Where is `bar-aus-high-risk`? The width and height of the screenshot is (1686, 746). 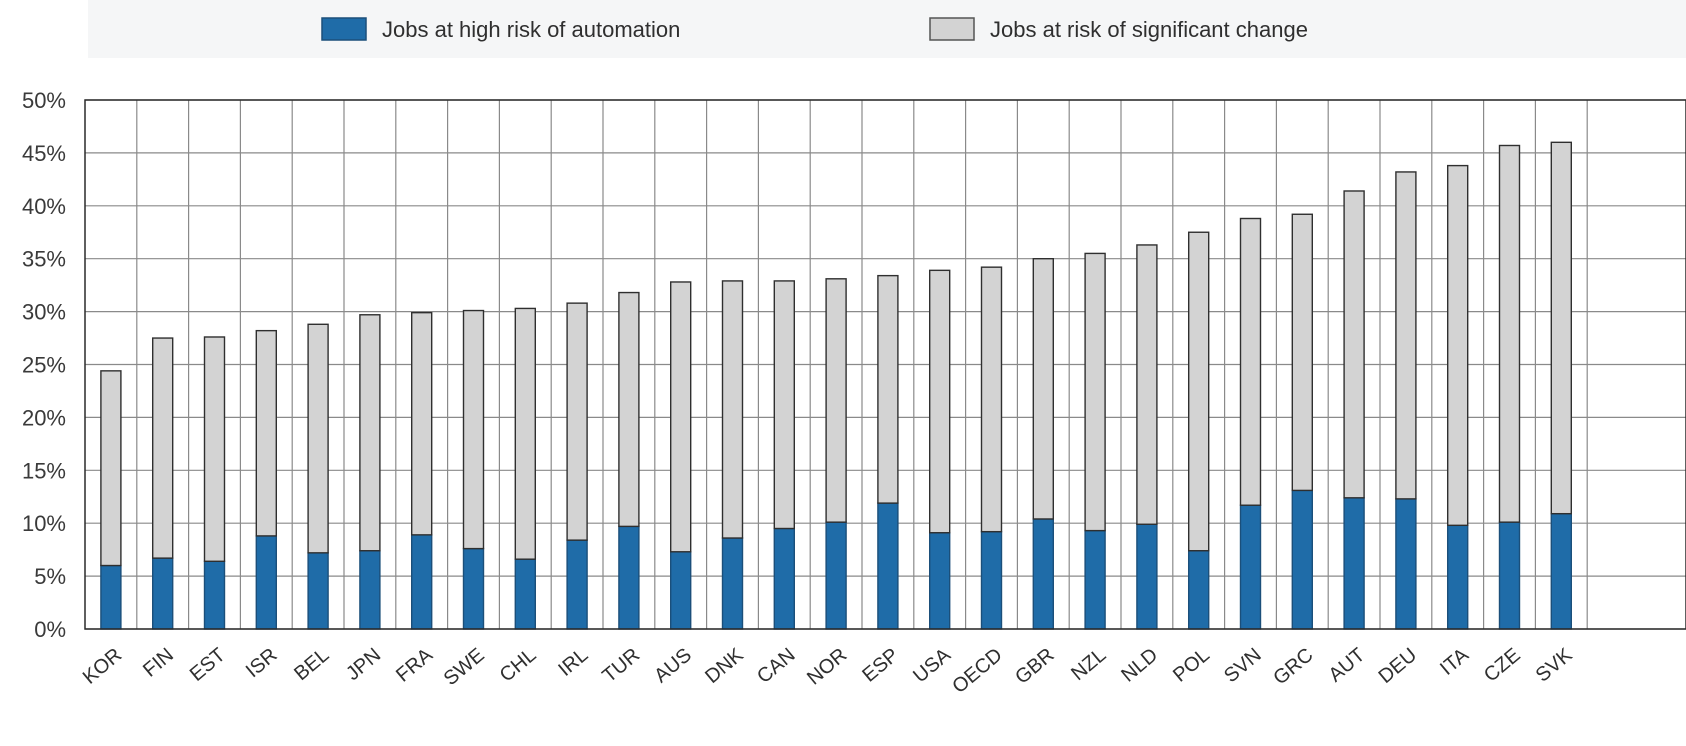
bar-aus-high-risk is located at coordinates (681, 590).